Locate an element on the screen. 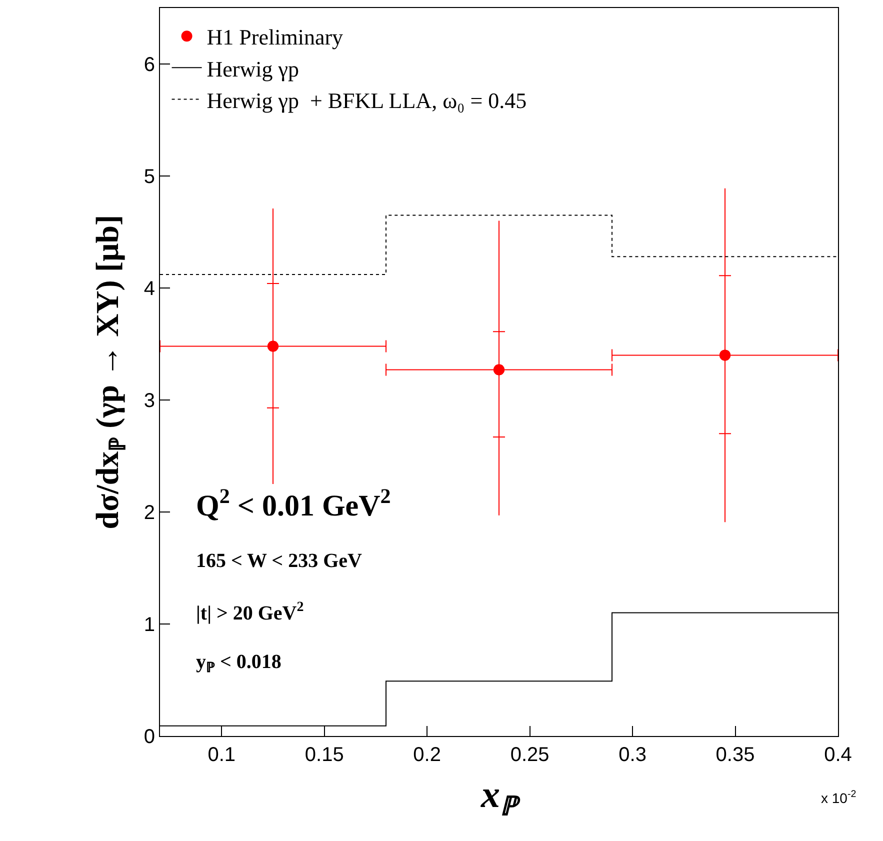 The height and width of the screenshot is (841, 883). y-tick-label: 6 is located at coordinates (149, 65).